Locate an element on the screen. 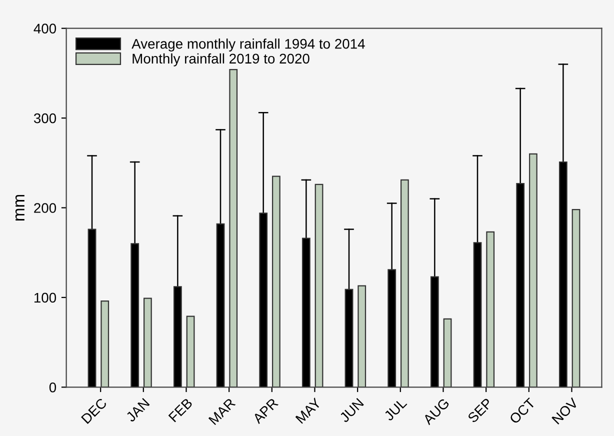 The width and height of the screenshot is (614, 436). y-tick-label: 200 is located at coordinates (45, 208).